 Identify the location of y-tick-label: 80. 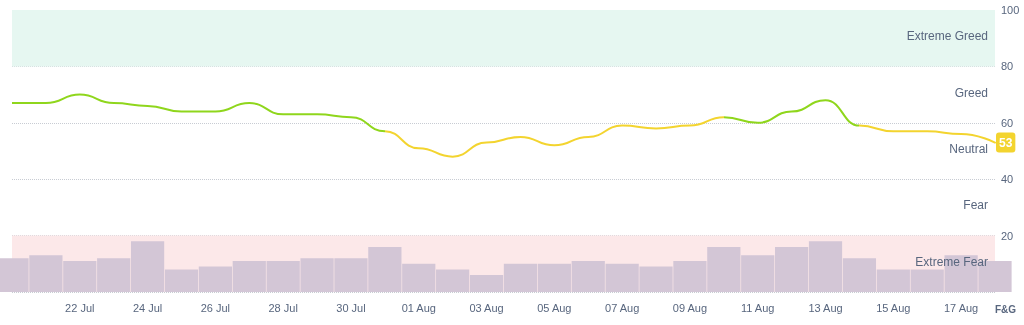
(1007, 66).